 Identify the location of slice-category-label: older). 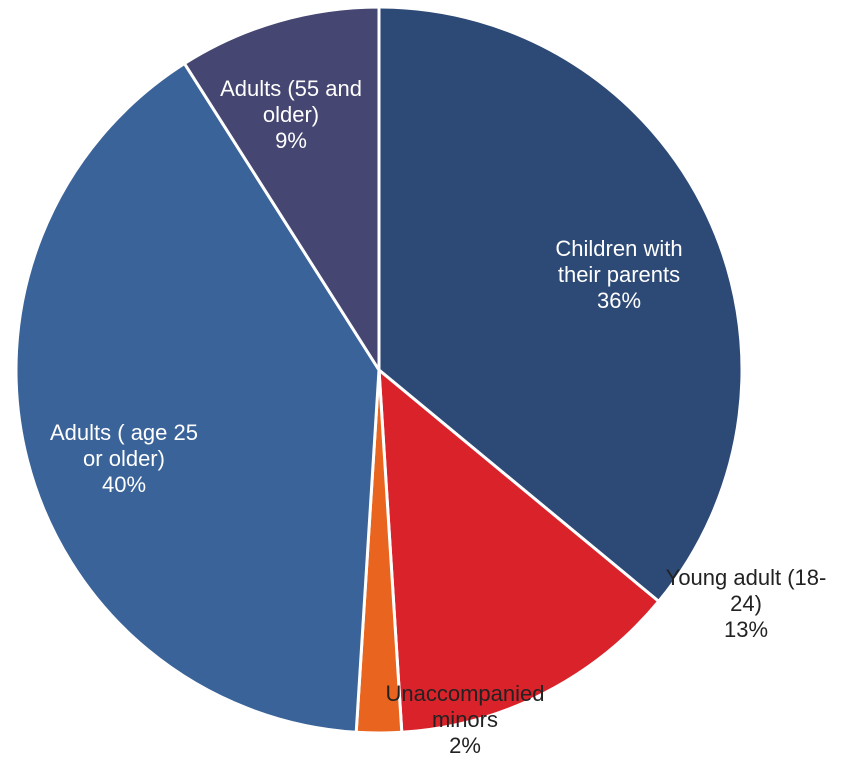
(291, 114).